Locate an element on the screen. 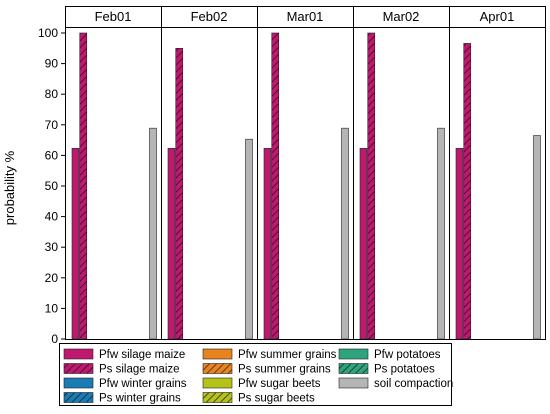 Image resolution: width=550 pixels, height=414 pixels. y-tick-label: 60 is located at coordinates (52, 155).